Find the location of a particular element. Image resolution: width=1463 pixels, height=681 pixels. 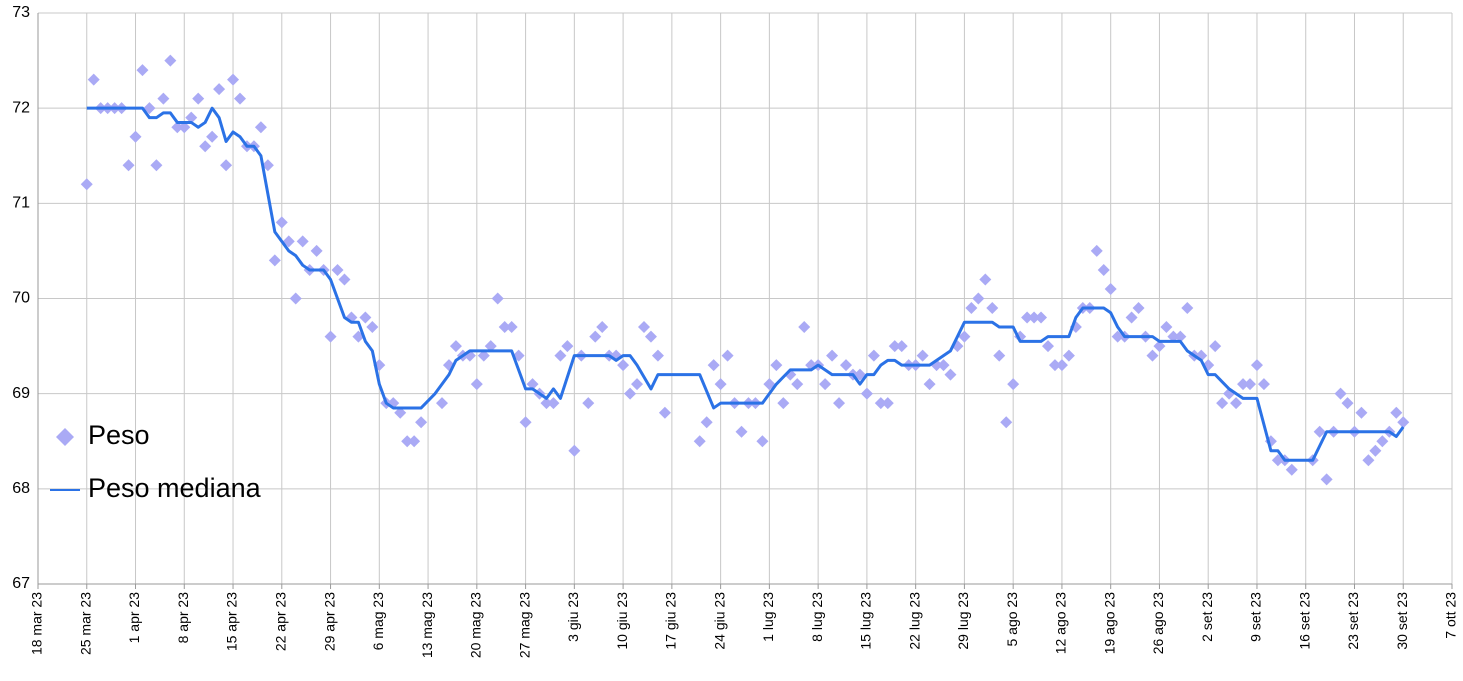

legend-marker is located at coordinates (65, 437).